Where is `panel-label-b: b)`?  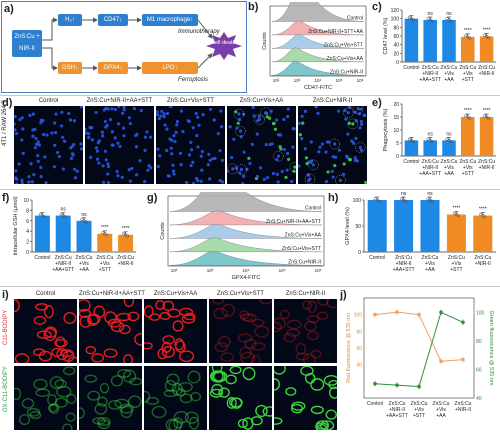 panel-label-b: b) is located at coordinates (253, 7).